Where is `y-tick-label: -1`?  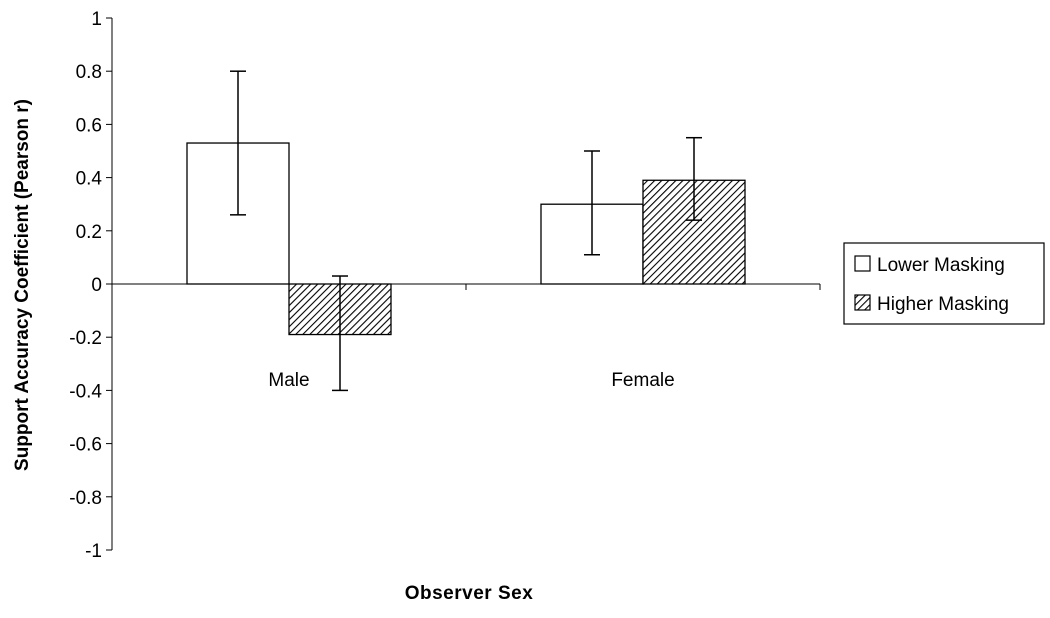
y-tick-label: -1 is located at coordinates (93, 551).